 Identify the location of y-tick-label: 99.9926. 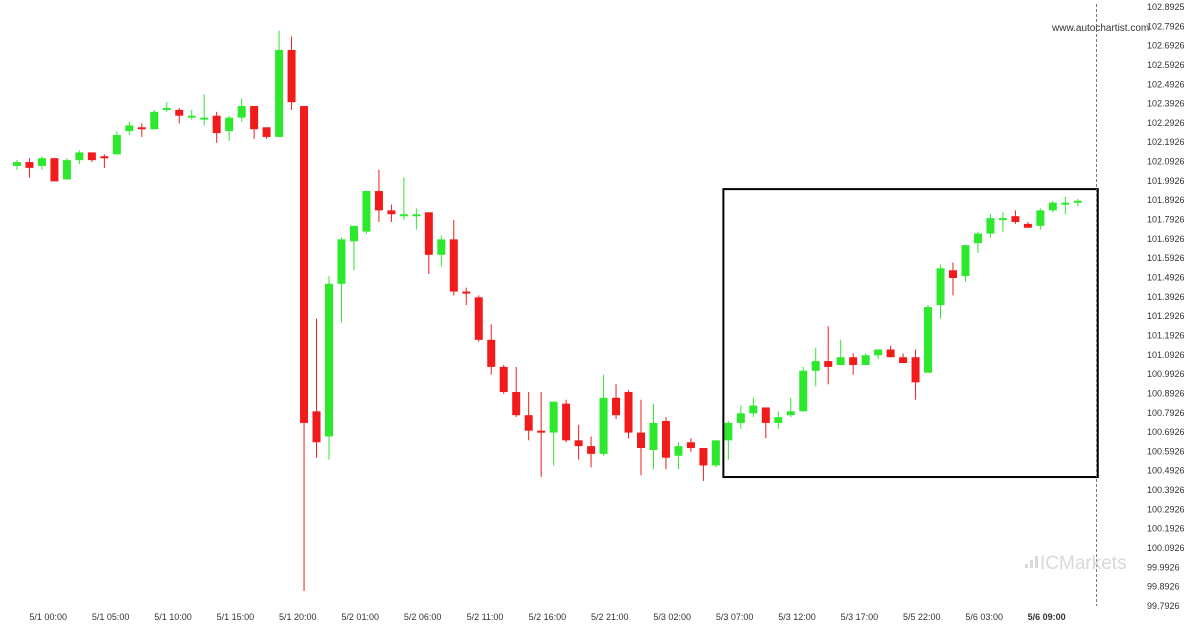
(1163, 567).